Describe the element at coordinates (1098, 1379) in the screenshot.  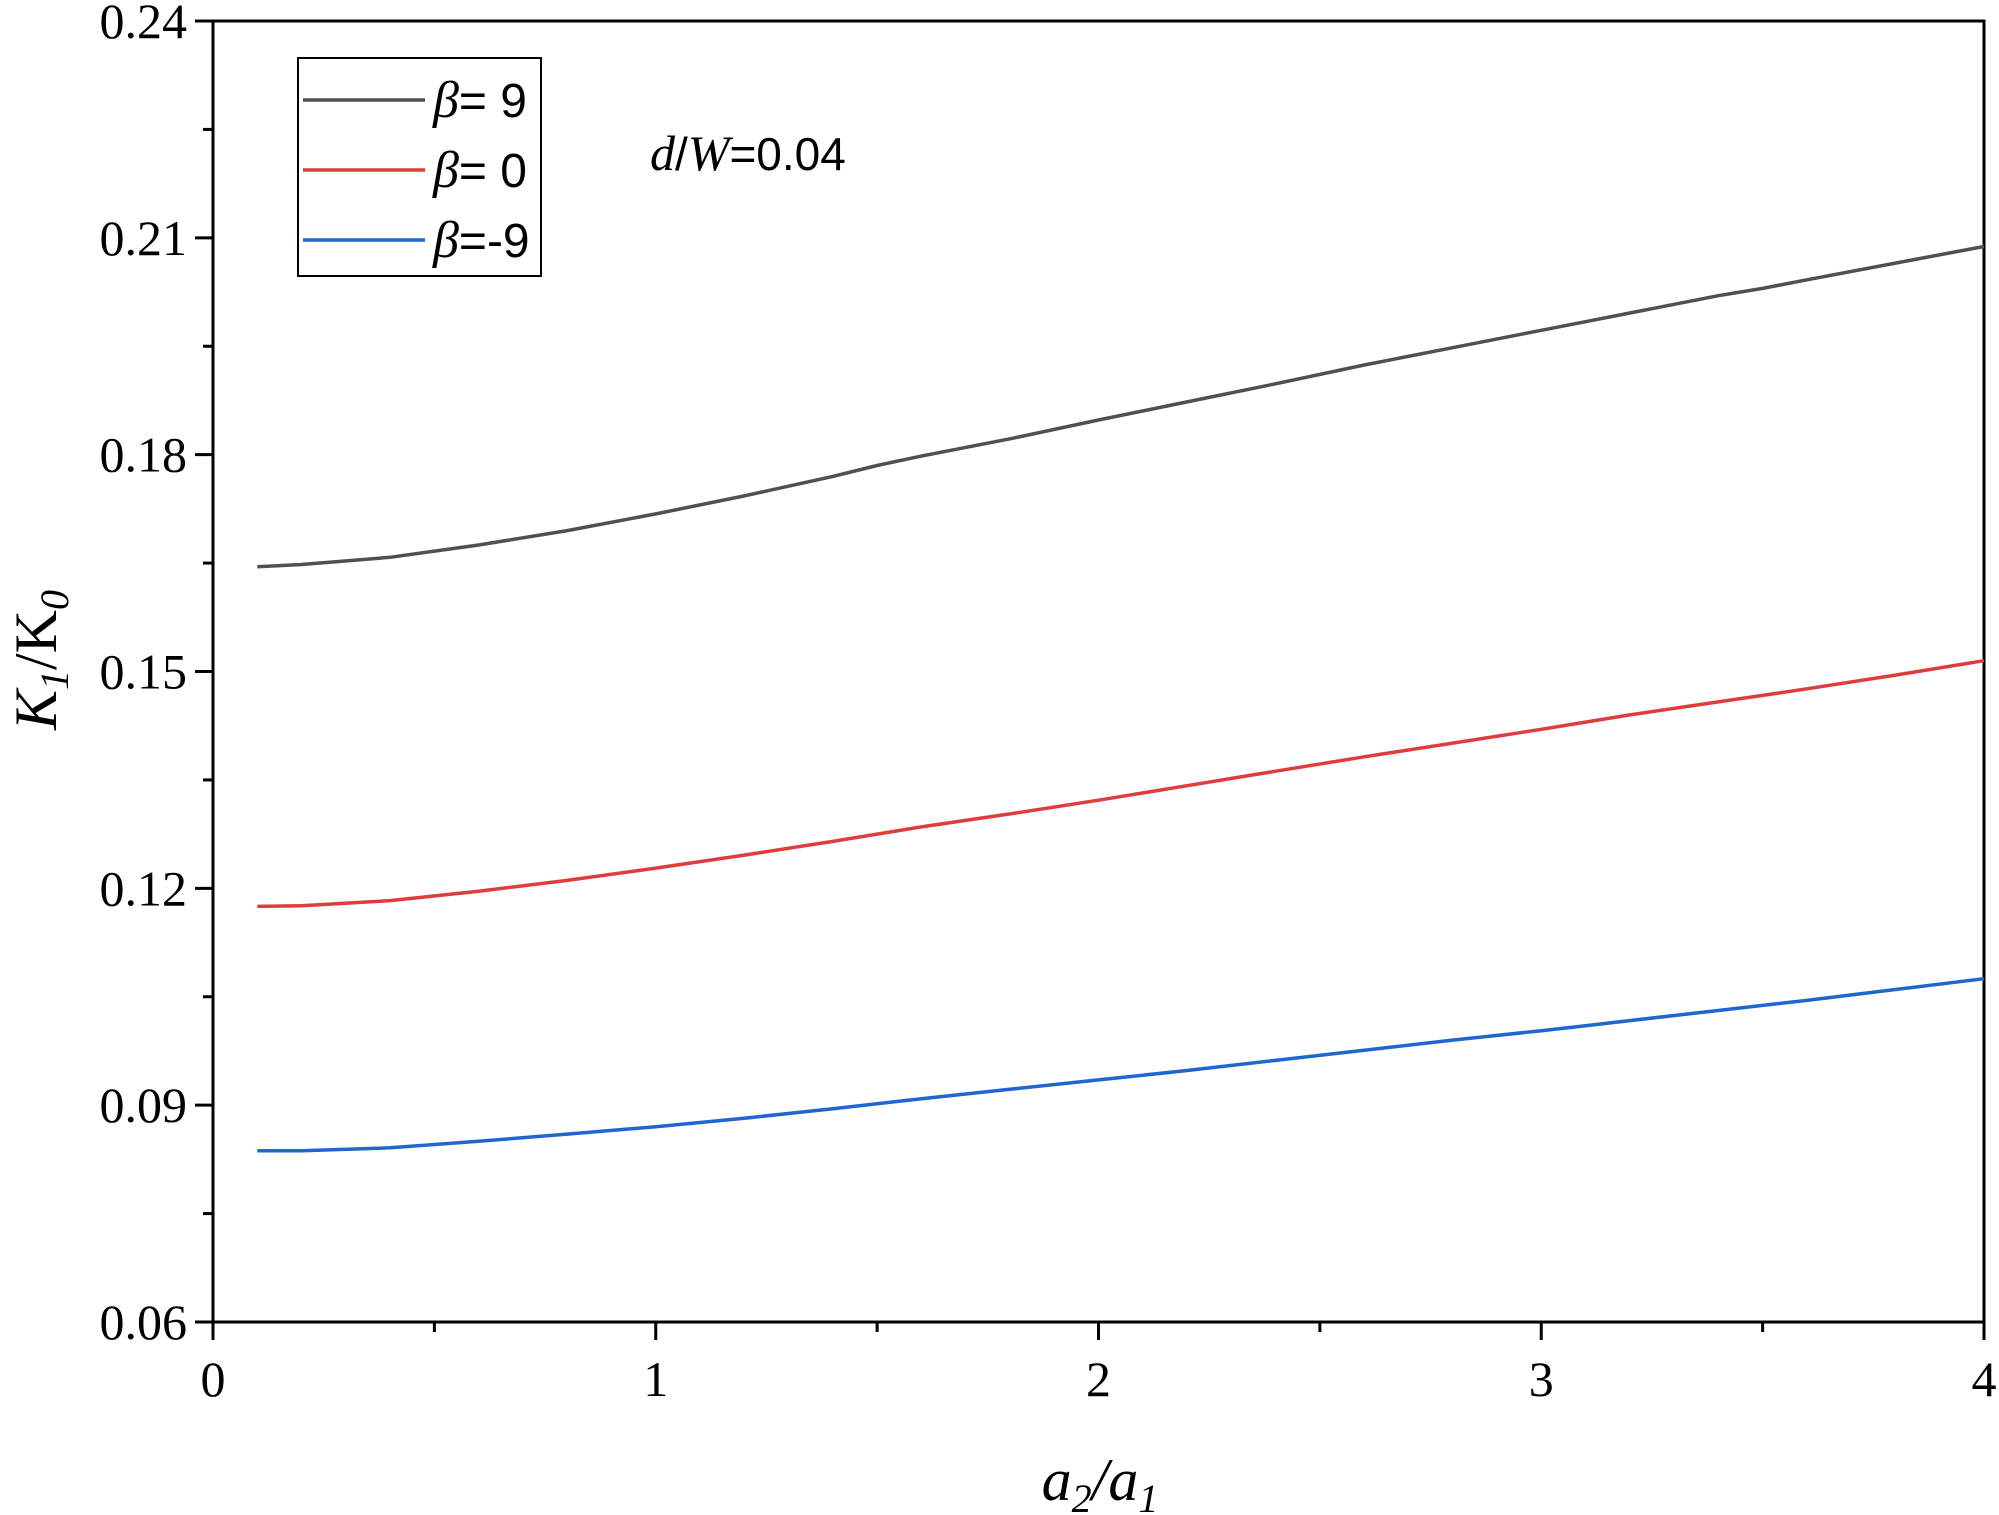
I see `x-tick-label: 2` at that location.